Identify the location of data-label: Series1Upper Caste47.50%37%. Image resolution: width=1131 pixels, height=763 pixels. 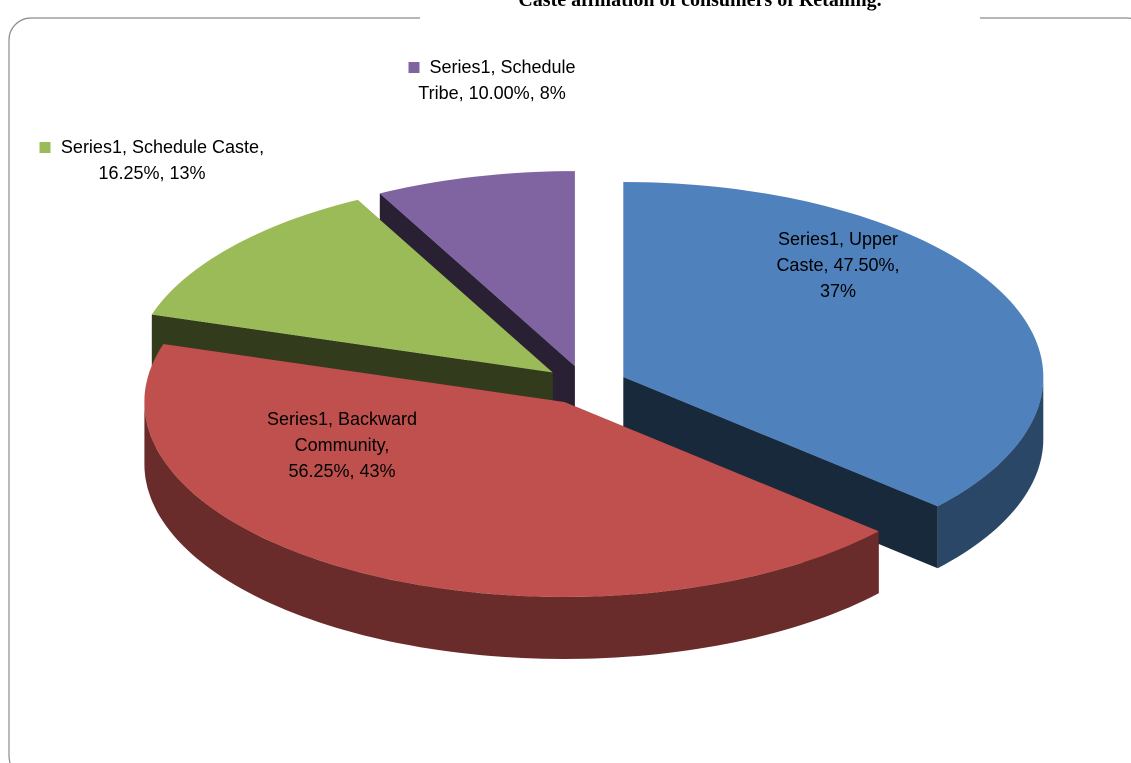
(838, 265).